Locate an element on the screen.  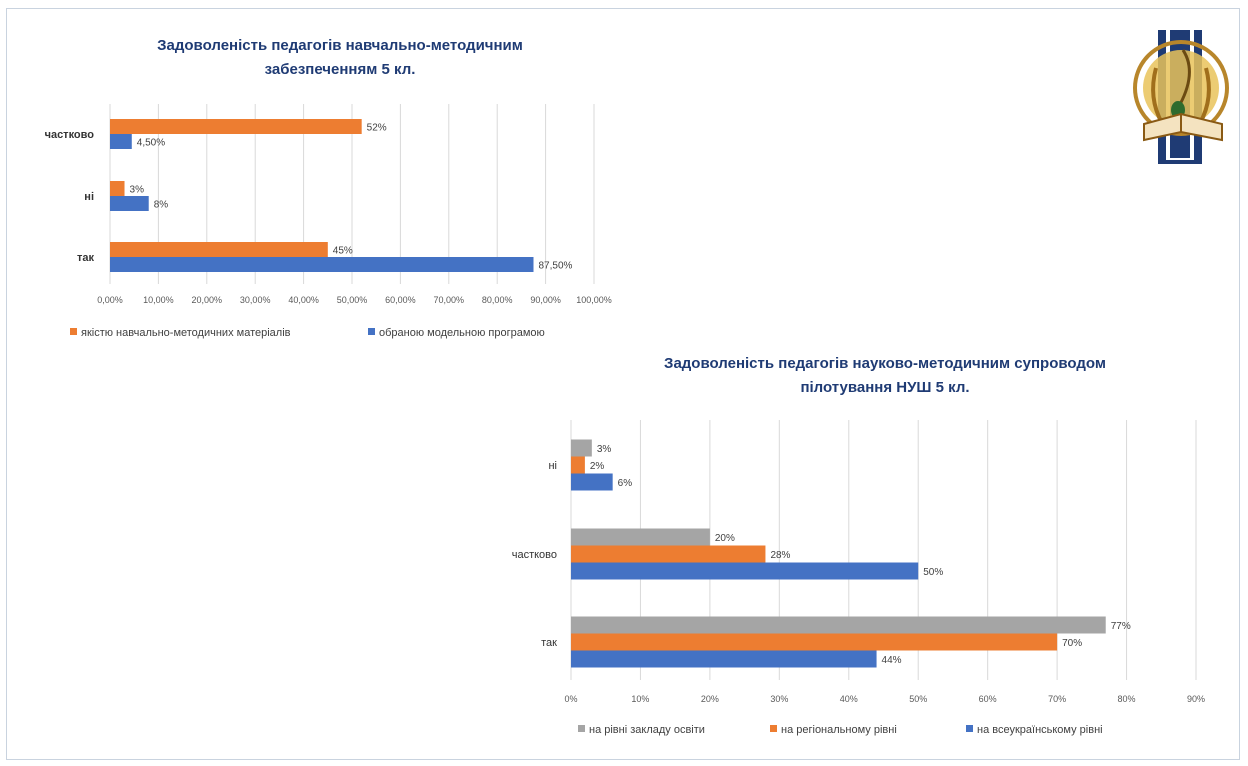
chart1-x-tick-label: 30,00% is located at coordinates (255, 300).